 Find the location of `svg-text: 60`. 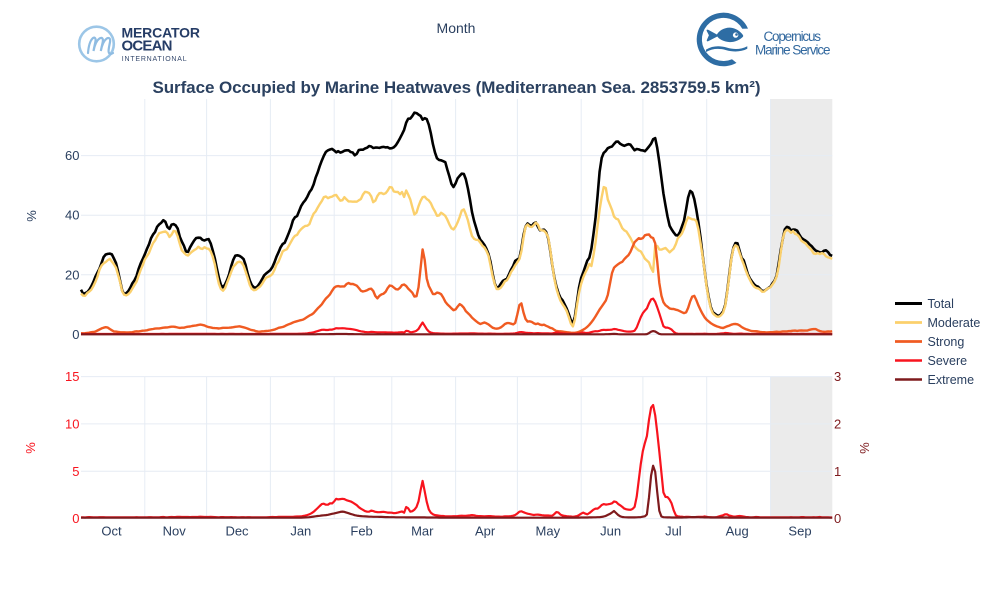

svg-text: 60 is located at coordinates (72, 155).